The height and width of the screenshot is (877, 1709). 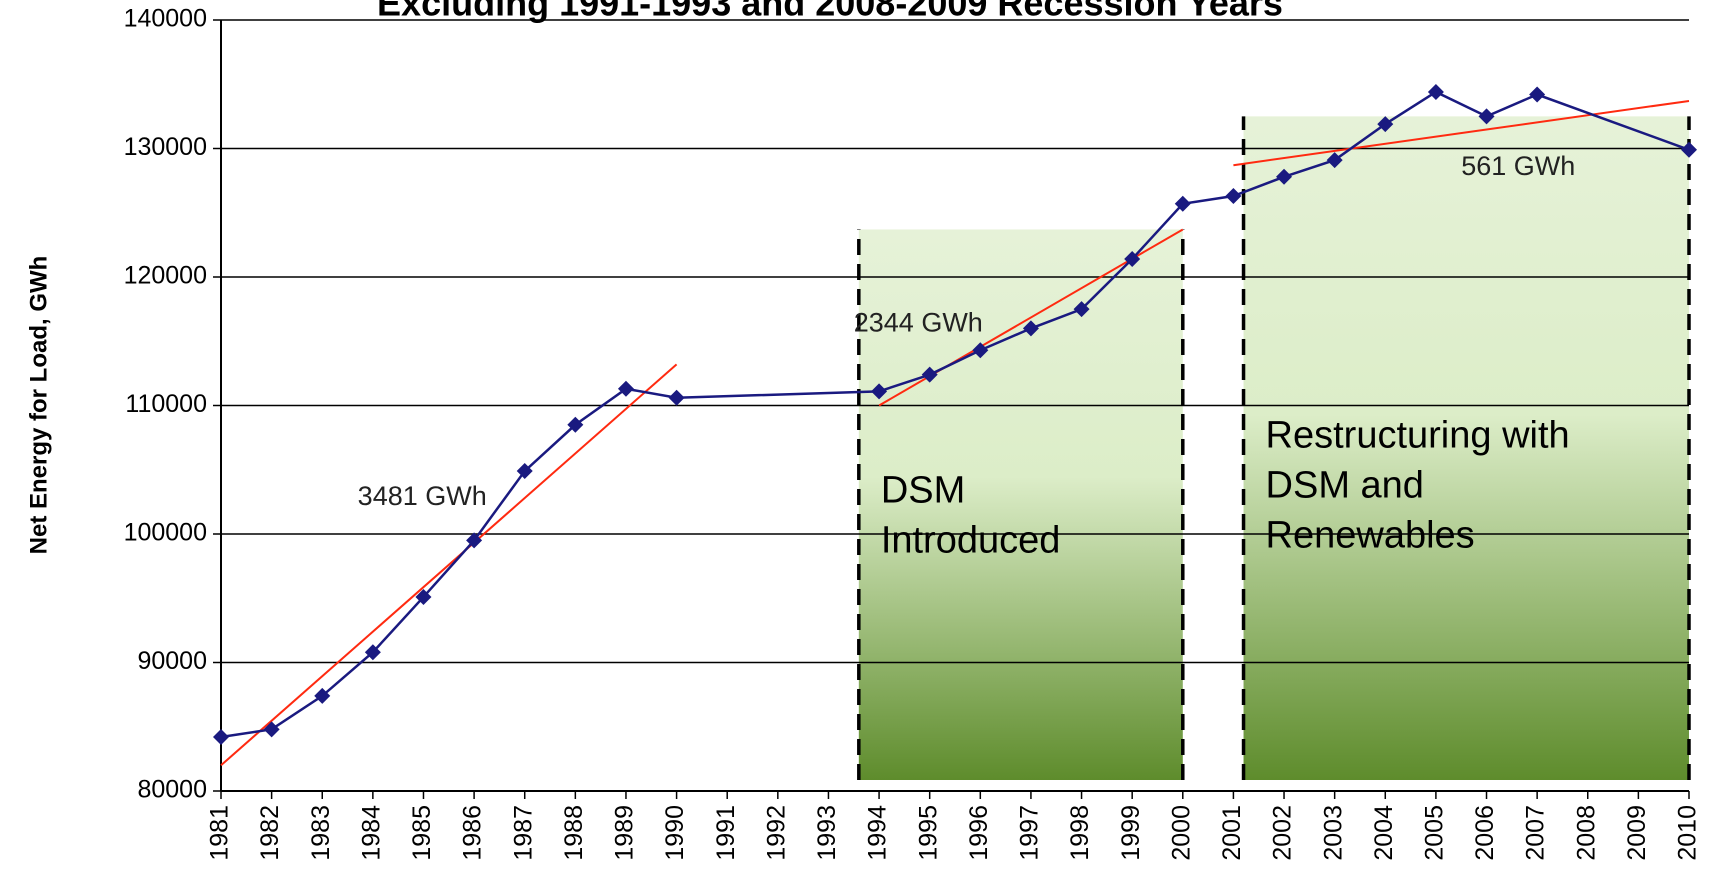 What do you see at coordinates (1131, 833) in the screenshot?
I see `x-tick-label: 1999` at bounding box center [1131, 833].